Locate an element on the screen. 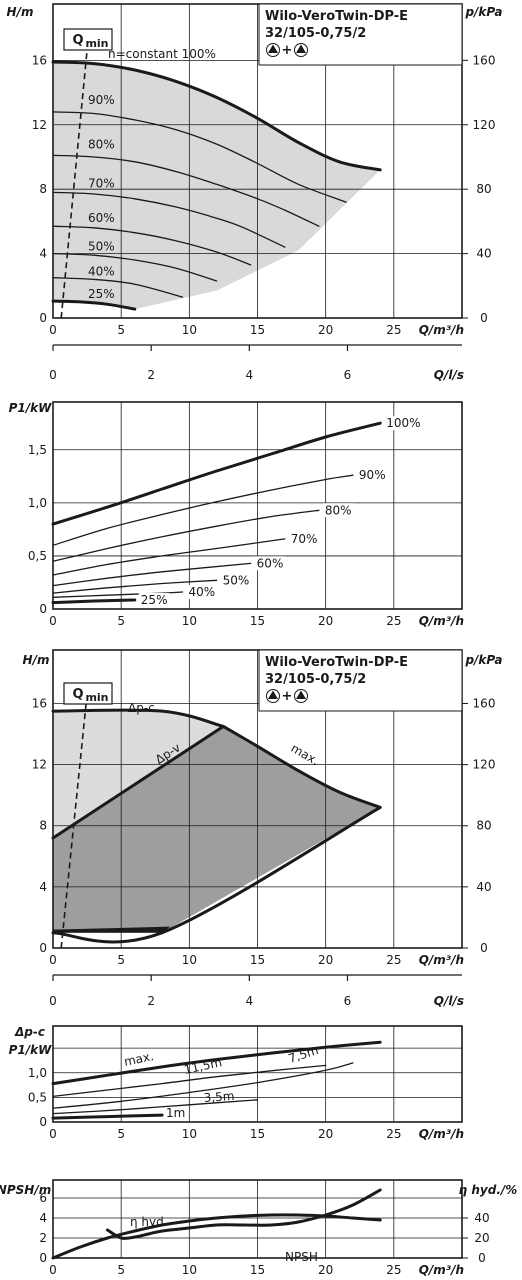 This screenshot has width=522, height=1280. curve-label: 40% is located at coordinates (101, 272).